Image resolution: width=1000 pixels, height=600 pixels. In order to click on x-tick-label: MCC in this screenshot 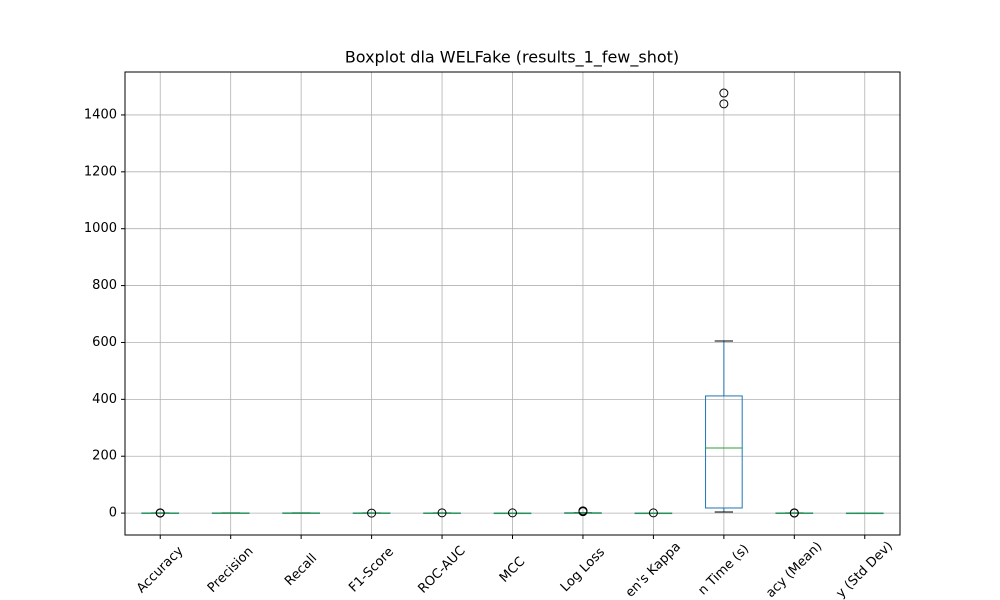, I will do `click(512, 569)`.